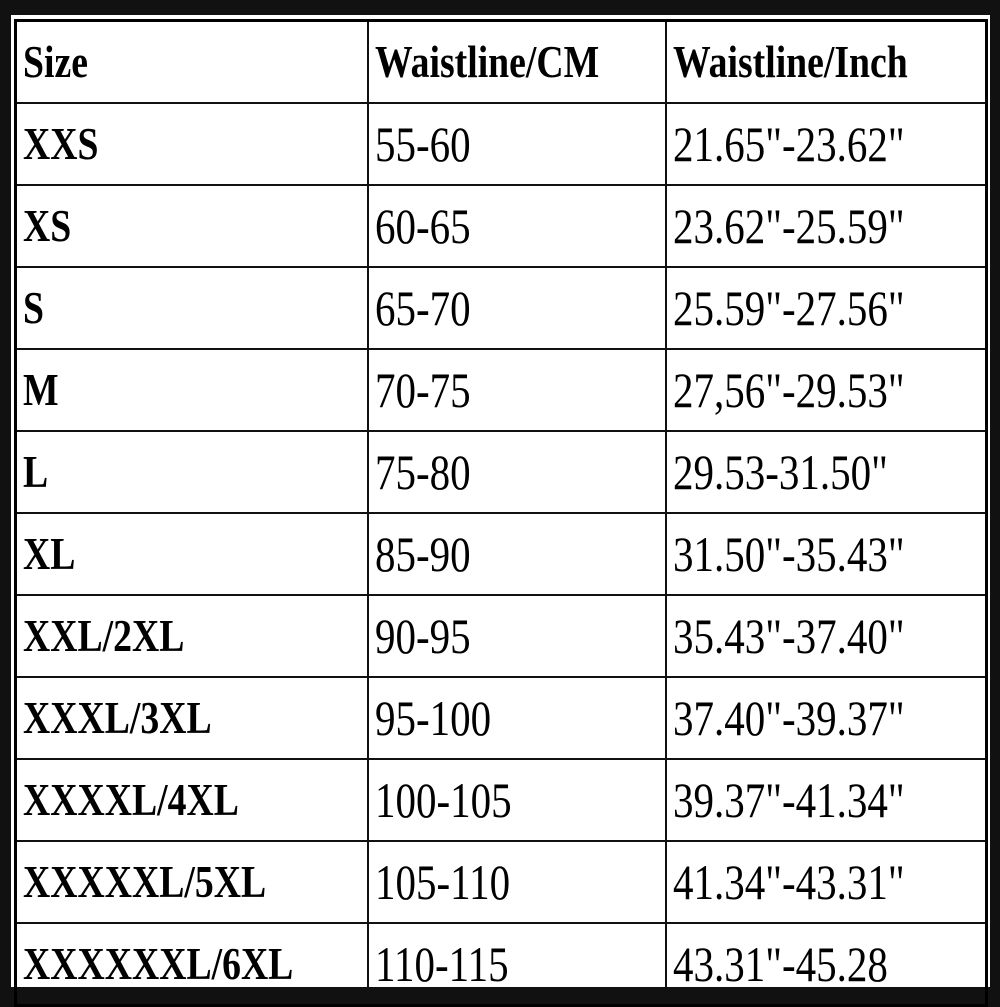  I want to click on size-cell: S, so click(191, 308).